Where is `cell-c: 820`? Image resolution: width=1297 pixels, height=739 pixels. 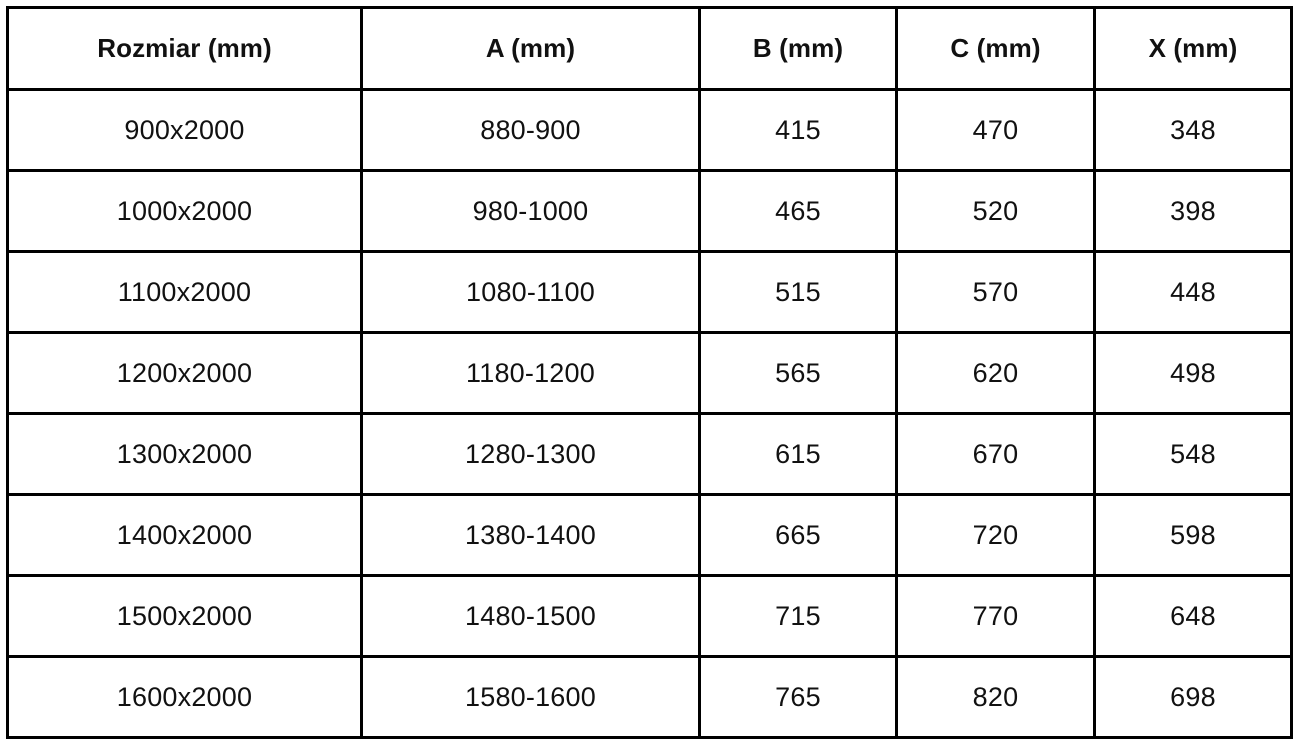 cell-c: 820 is located at coordinates (995, 697).